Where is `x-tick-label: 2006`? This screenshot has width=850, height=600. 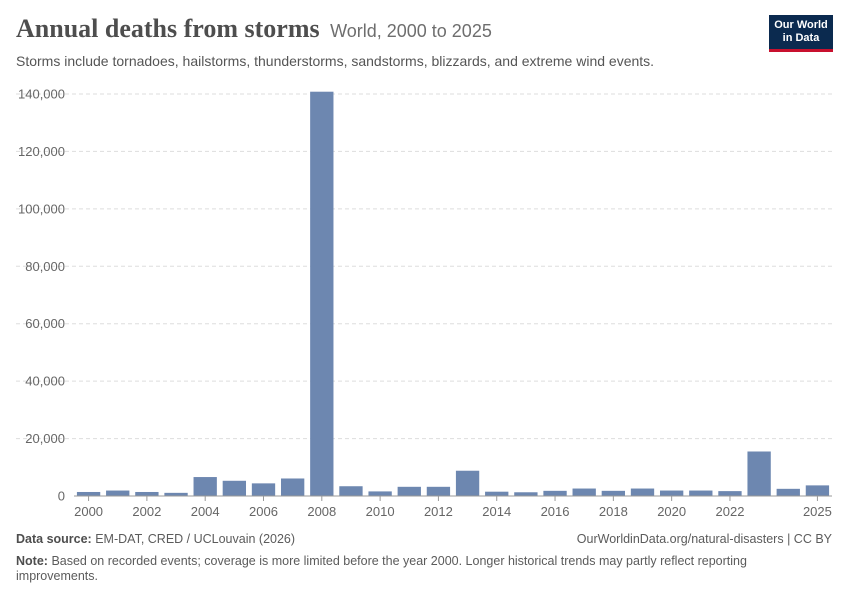
x-tick-label: 2006 is located at coordinates (263, 511).